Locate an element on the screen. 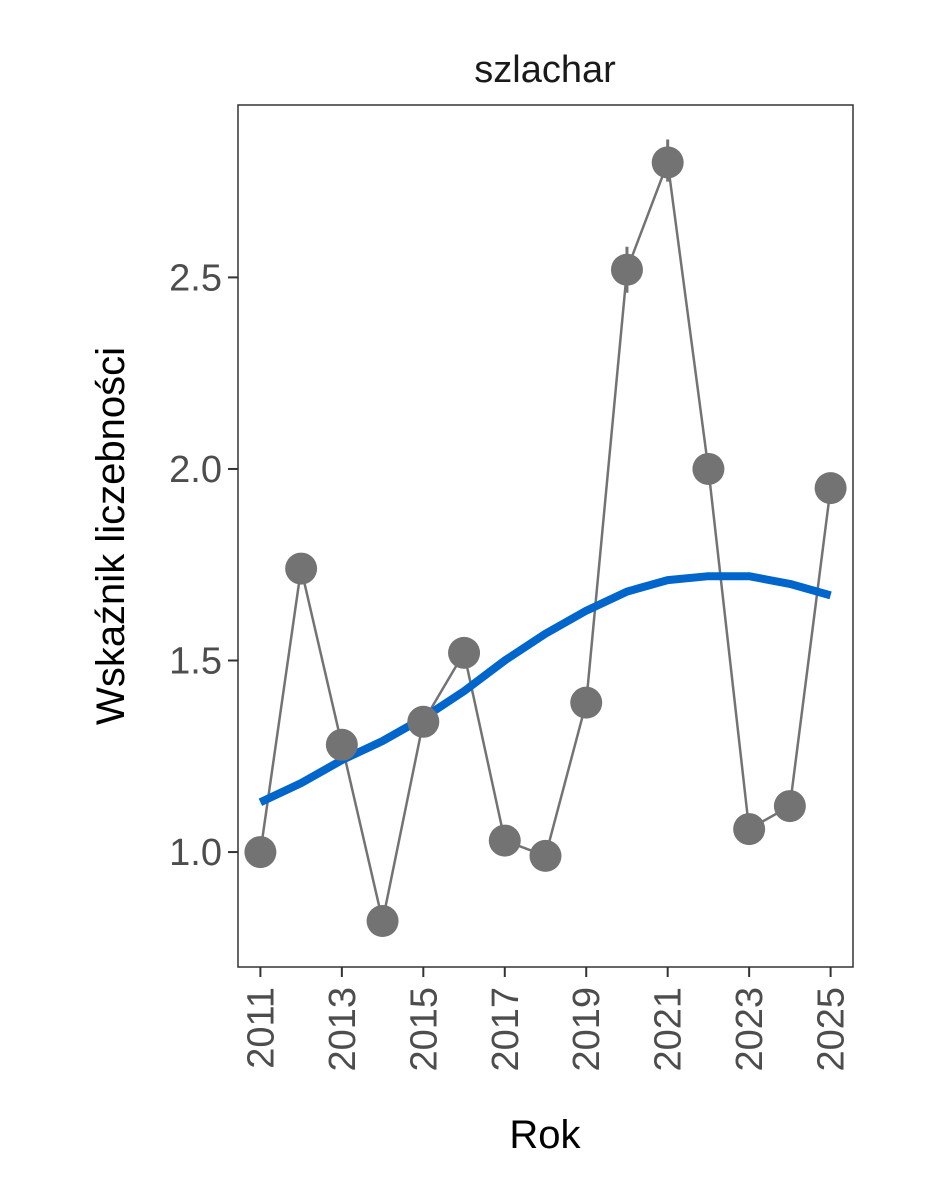  y-tick-label: 1.0 is located at coordinates (195, 853).